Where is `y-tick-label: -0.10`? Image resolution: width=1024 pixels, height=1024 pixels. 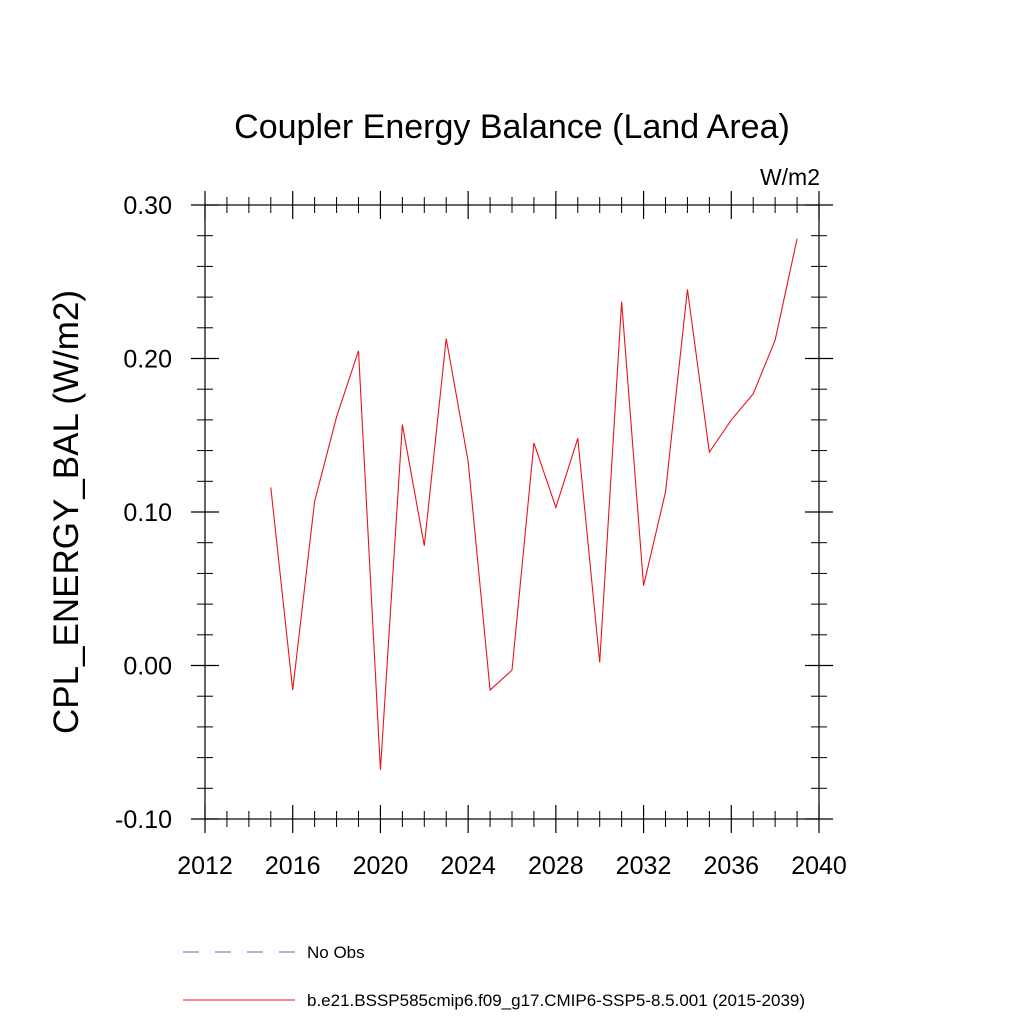 y-tick-label: -0.10 is located at coordinates (143, 820).